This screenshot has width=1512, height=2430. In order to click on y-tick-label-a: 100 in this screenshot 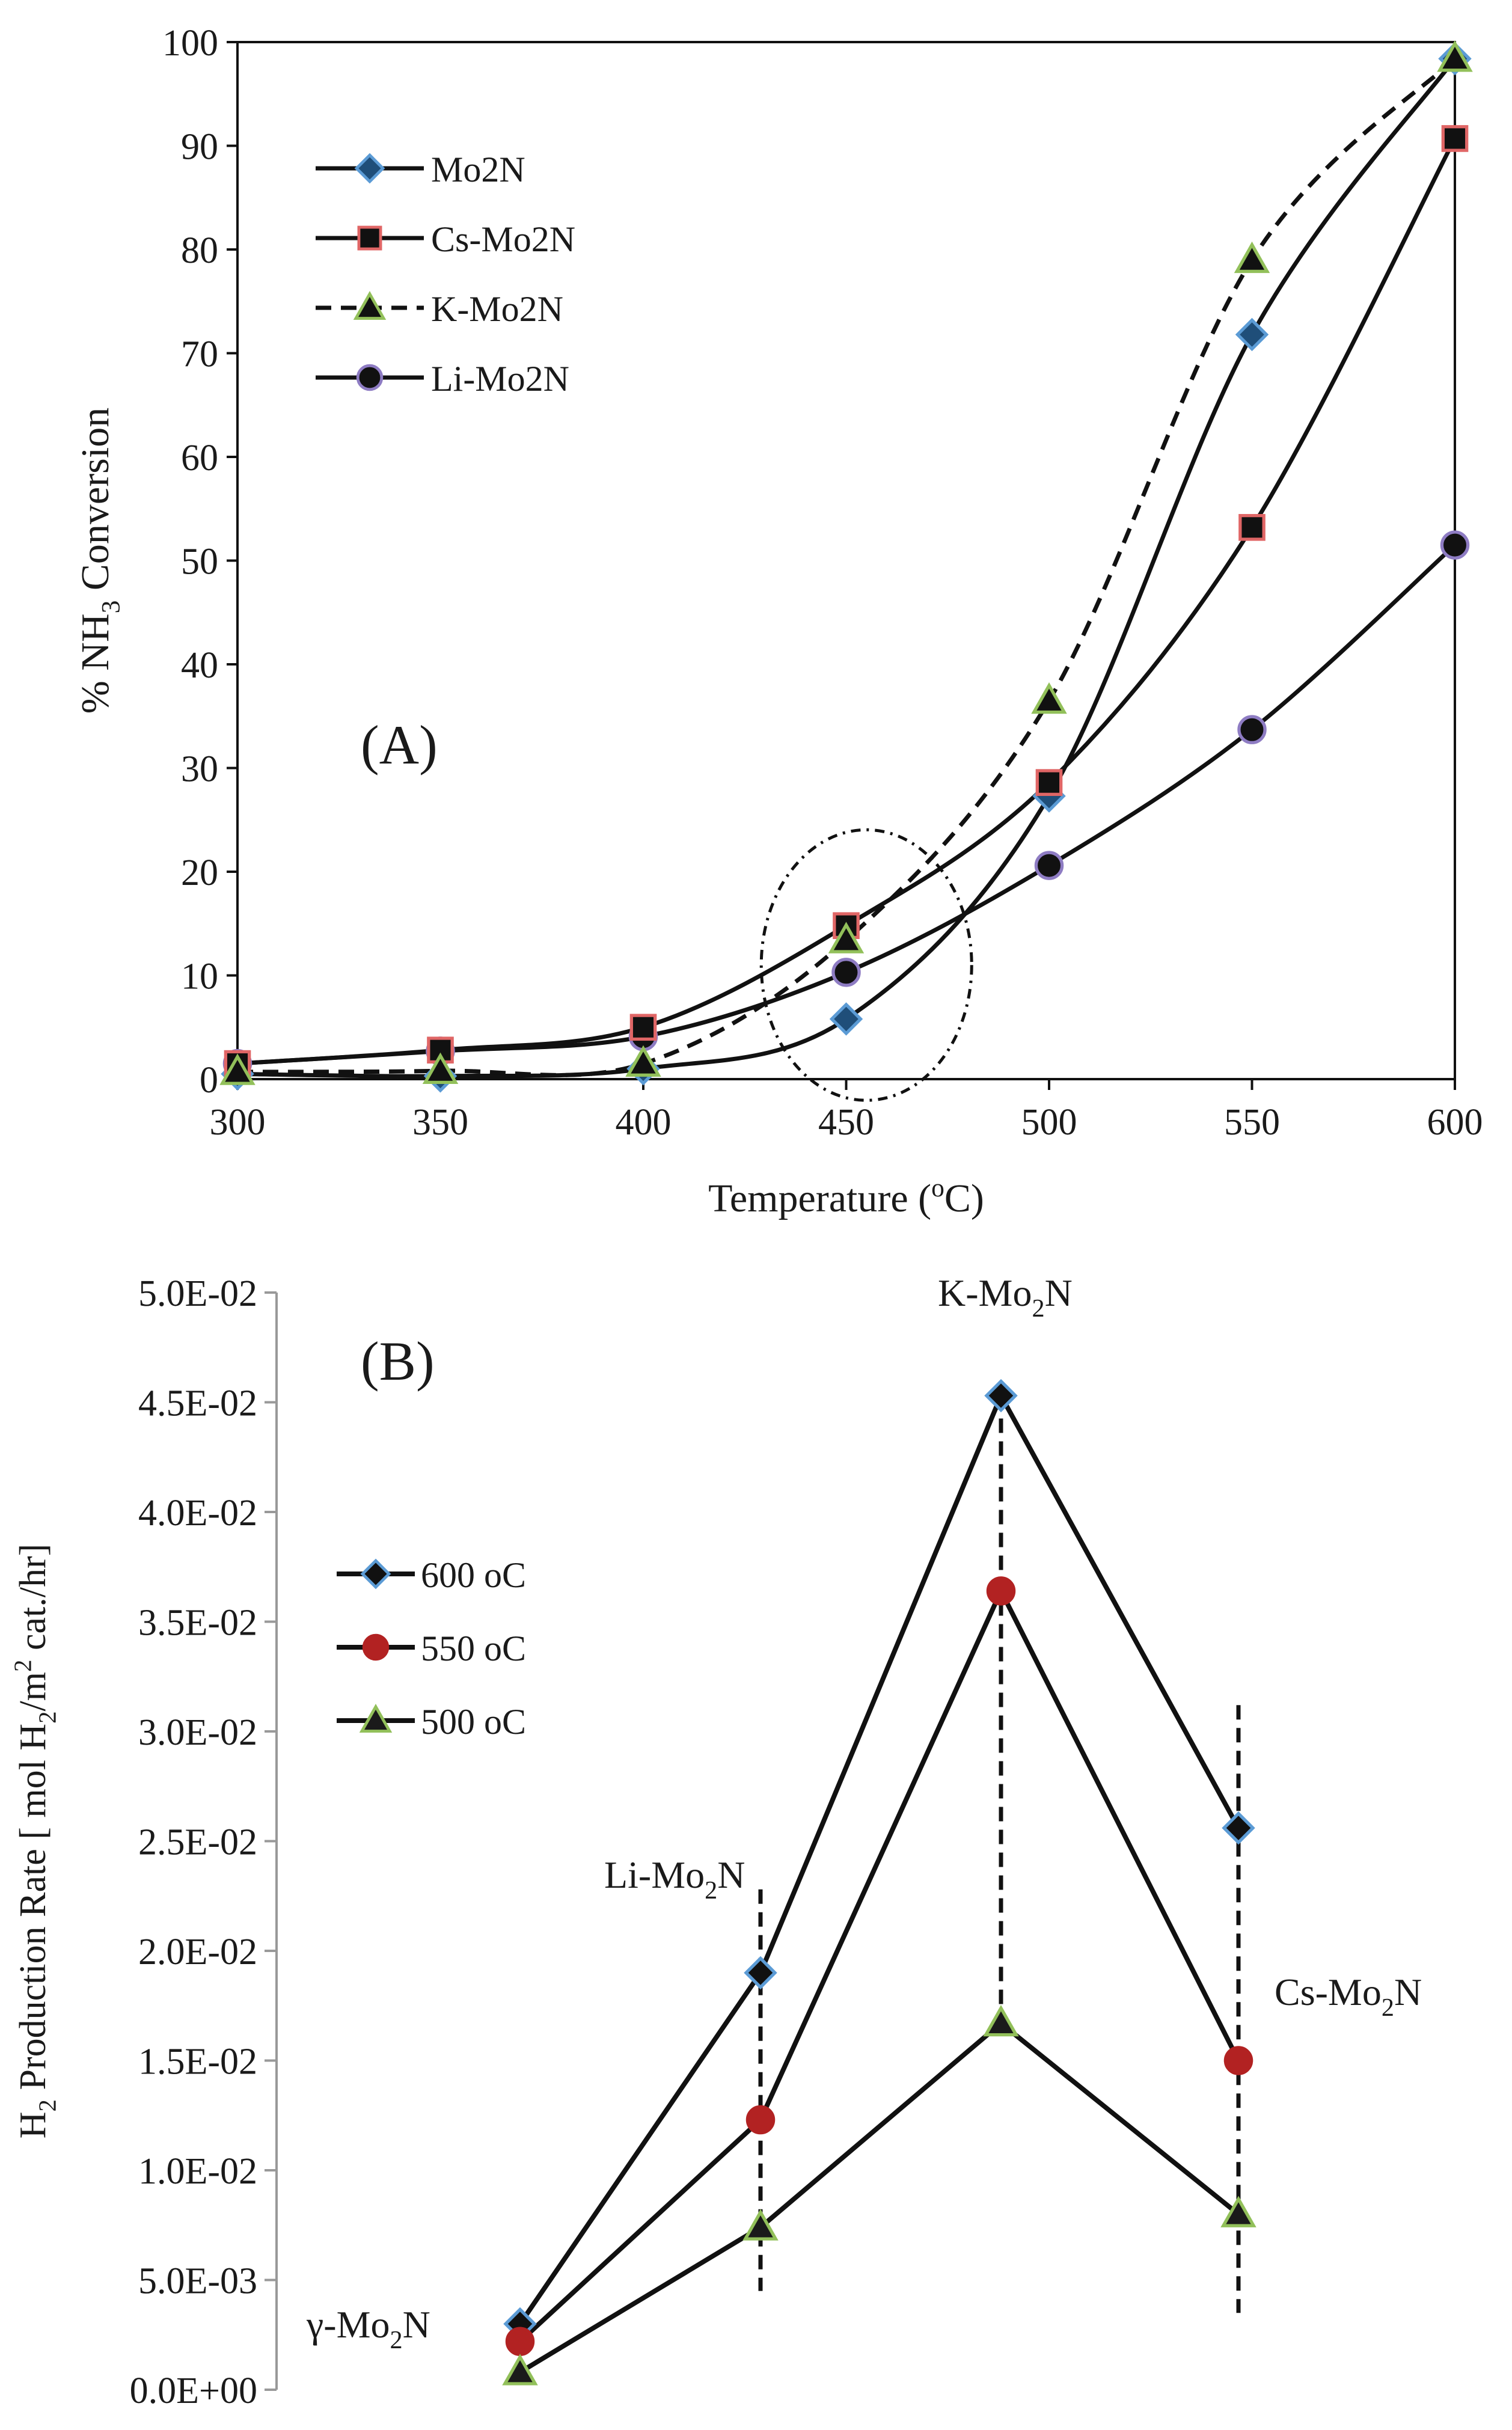, I will do `click(190, 43)`.